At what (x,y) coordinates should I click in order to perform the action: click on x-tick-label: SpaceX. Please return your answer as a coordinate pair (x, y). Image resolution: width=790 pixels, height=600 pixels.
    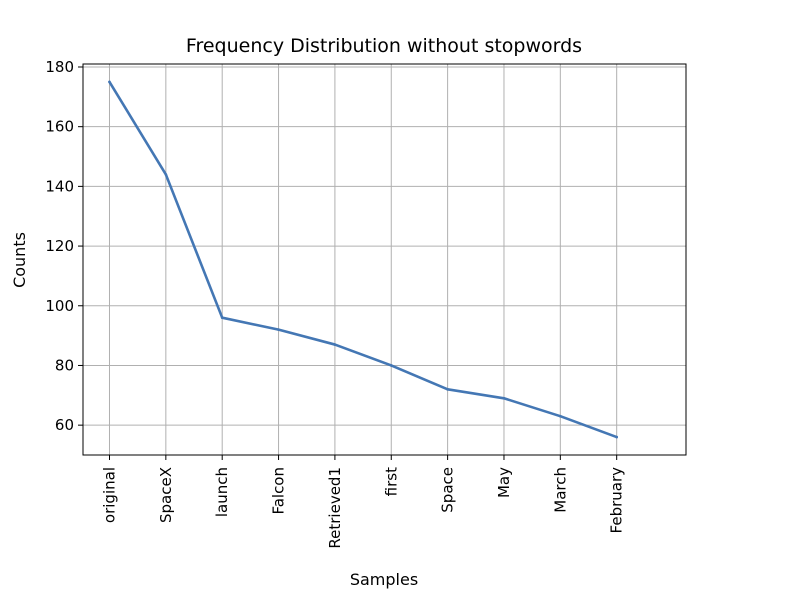
    Looking at the image, I should click on (166, 495).